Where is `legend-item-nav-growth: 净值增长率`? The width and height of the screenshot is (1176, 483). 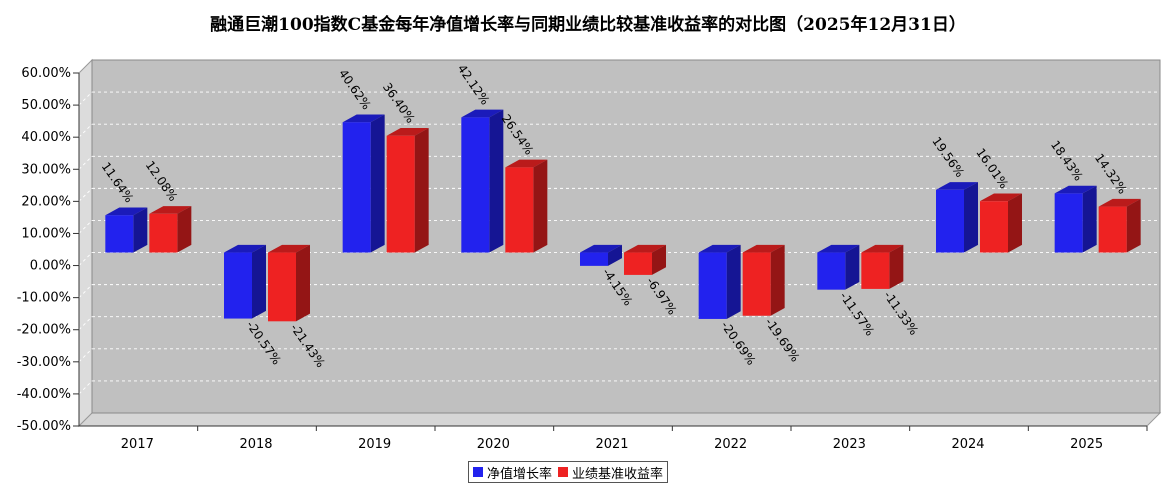
legend-item-nav-growth: 净值增长率 is located at coordinates (512, 472).